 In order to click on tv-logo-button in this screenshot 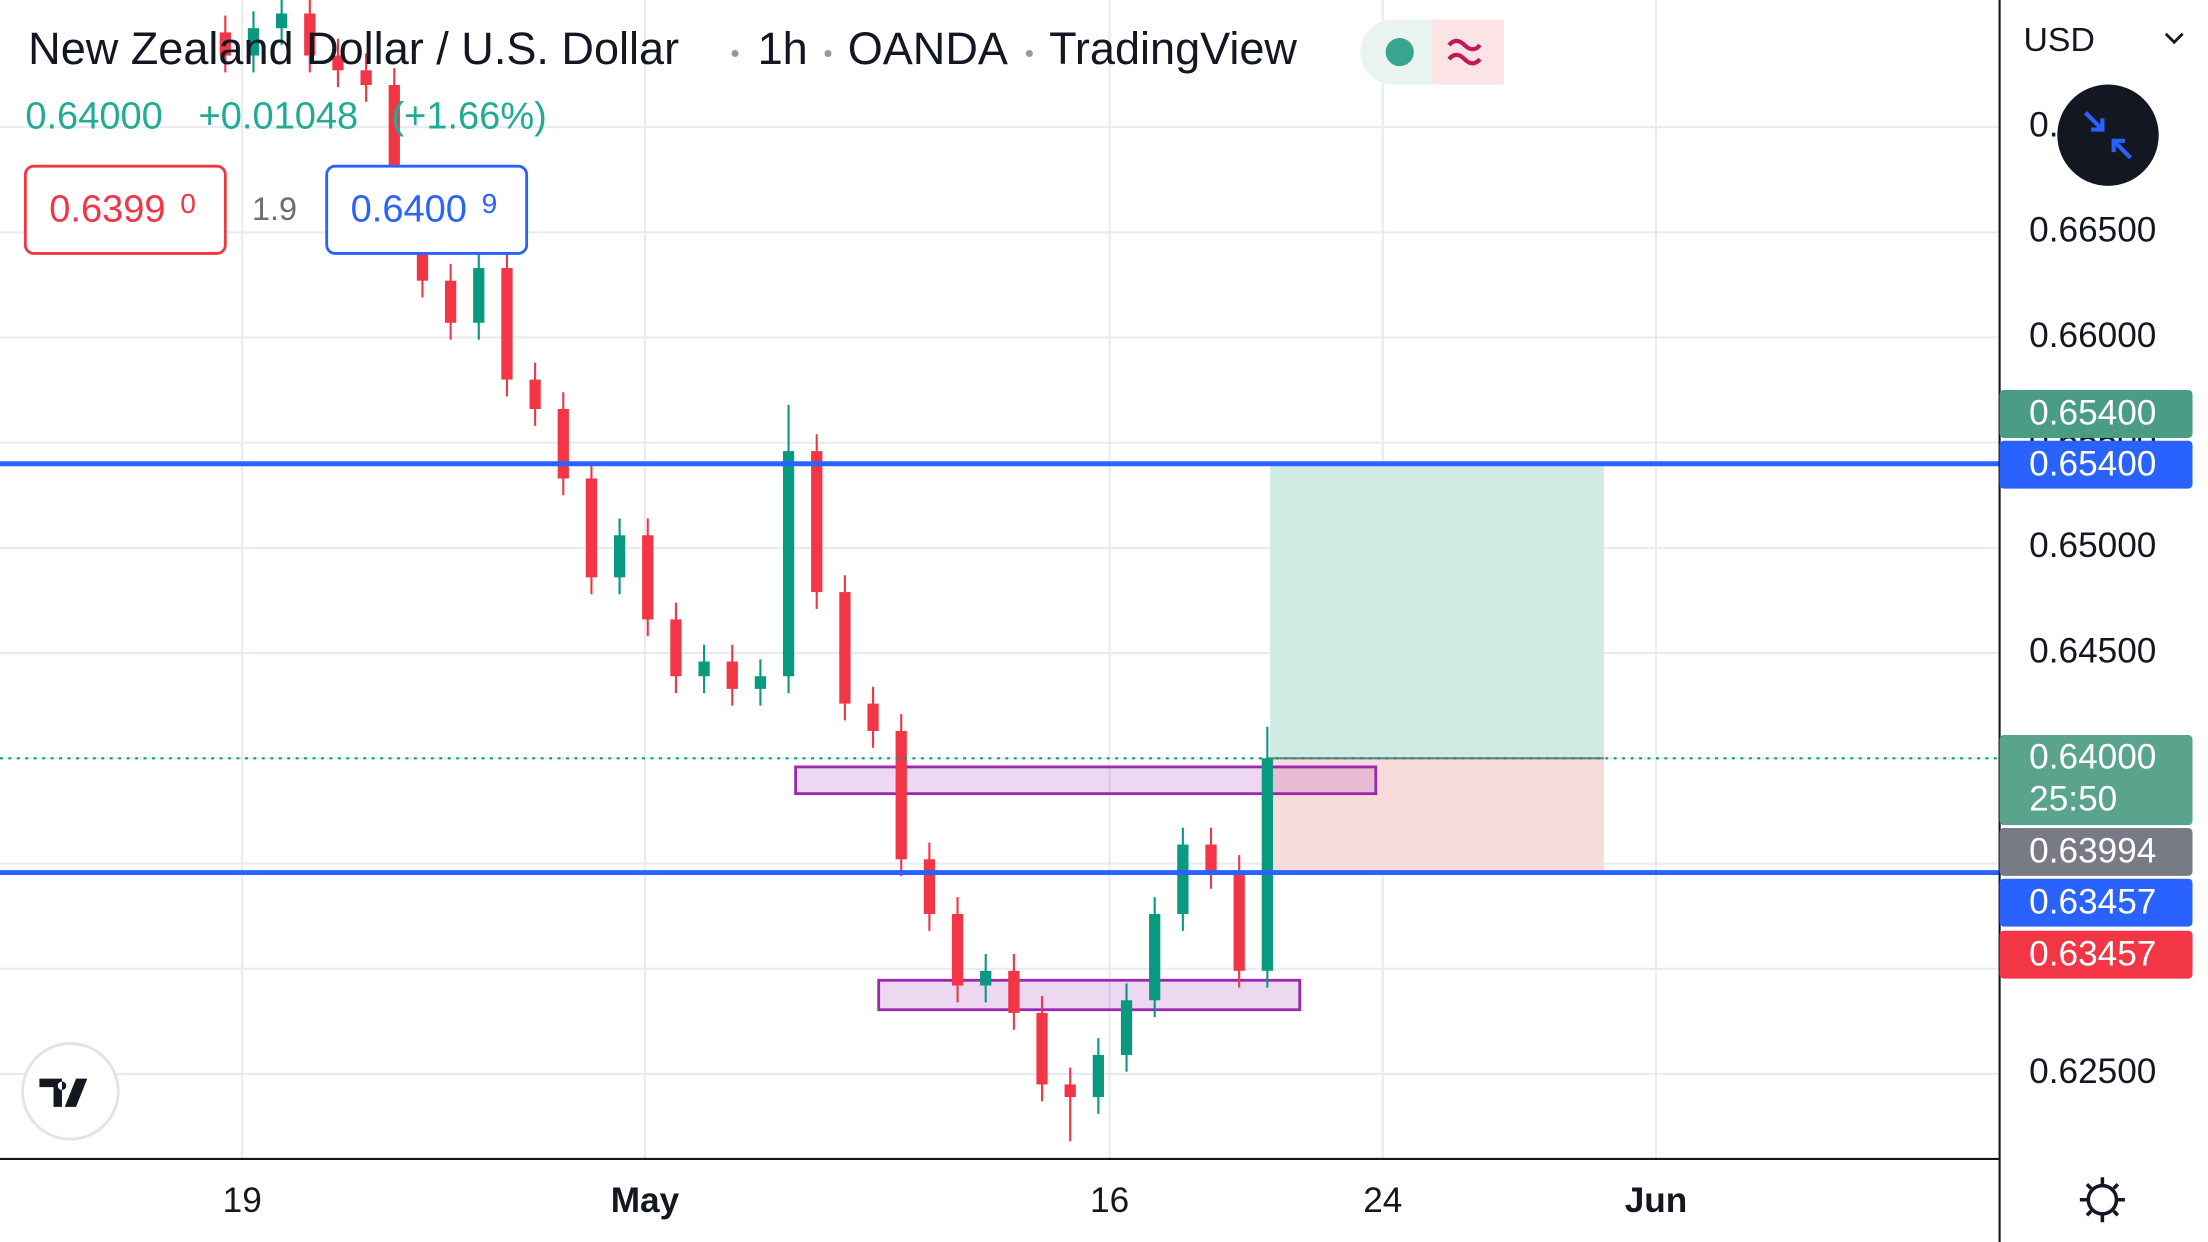, I will do `click(70, 1091)`.